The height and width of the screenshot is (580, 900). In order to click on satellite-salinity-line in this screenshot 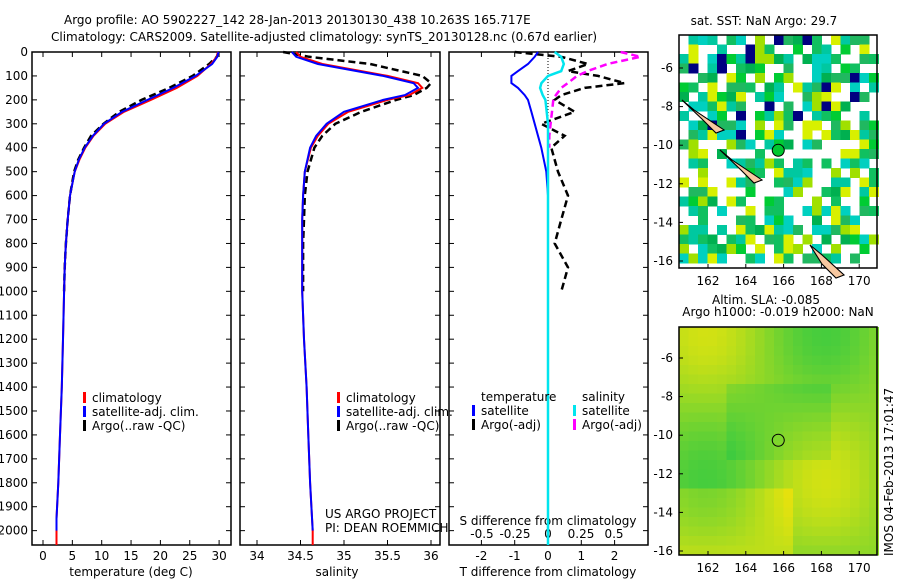, I will do `click(355, 291)`.